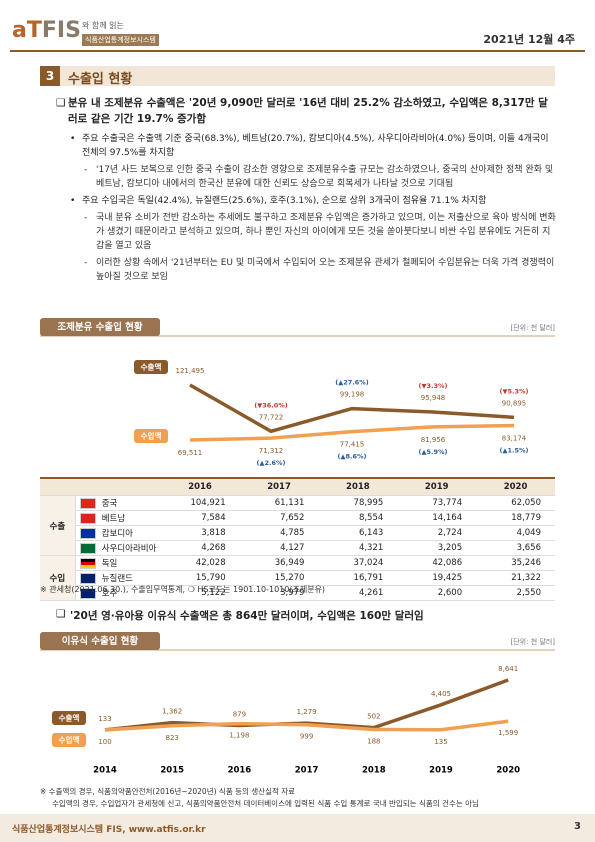 This screenshot has width=595, height=842. Describe the element at coordinates (172, 771) in the screenshot. I see `x-tick-label: 2015` at that location.